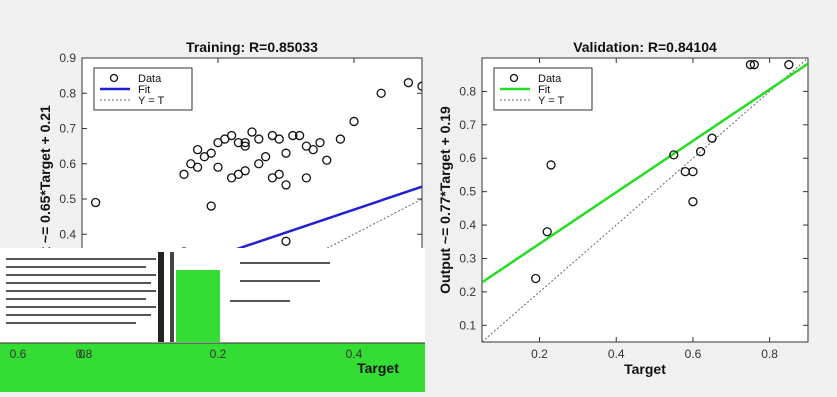 The image size is (837, 397). I want to click on y-tick-label: 0.9, so click(67, 58).